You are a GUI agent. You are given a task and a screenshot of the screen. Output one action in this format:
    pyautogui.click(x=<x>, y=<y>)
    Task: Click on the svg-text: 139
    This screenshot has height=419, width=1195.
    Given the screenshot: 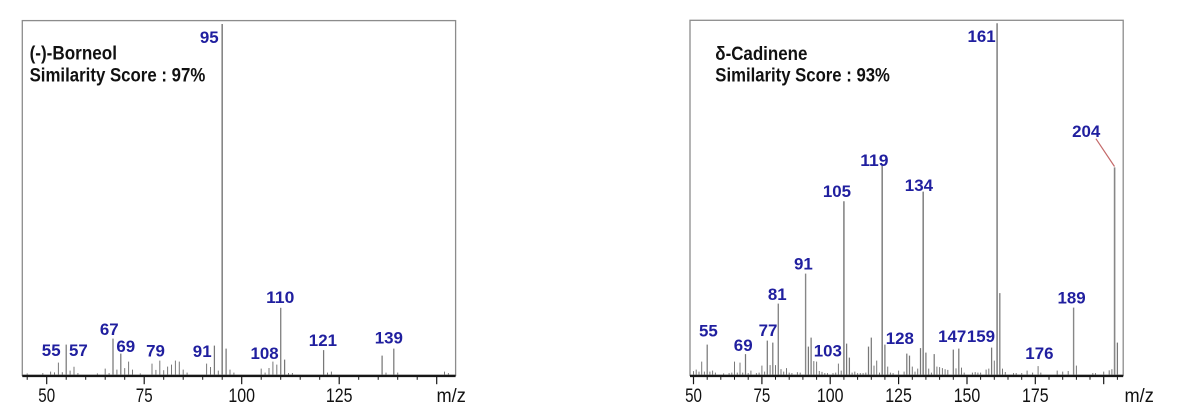 What is the action you would take?
    pyautogui.click(x=389, y=338)
    